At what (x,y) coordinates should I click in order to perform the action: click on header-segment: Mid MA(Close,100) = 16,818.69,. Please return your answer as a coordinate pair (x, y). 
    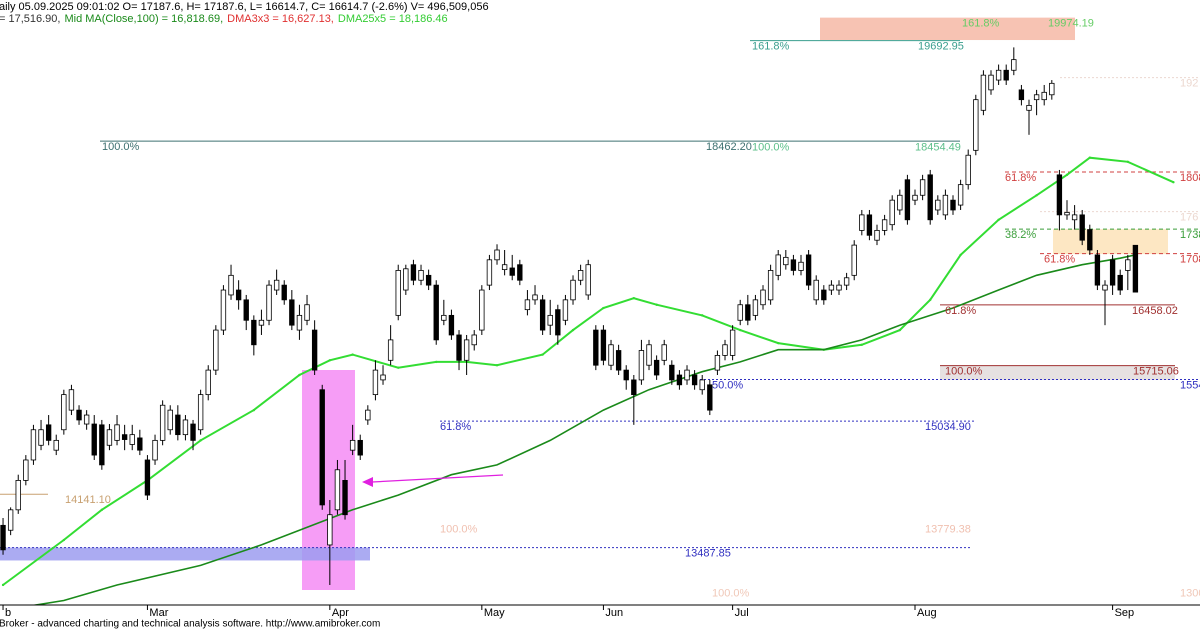
    Looking at the image, I should click on (143, 19).